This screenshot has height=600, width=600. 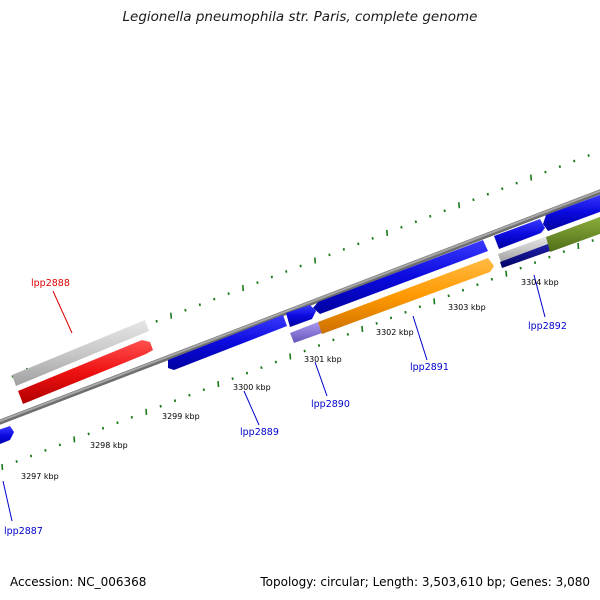 What do you see at coordinates (23, 531) in the screenshot?
I see `gene-label-lpp2887: lpp2887` at bounding box center [23, 531].